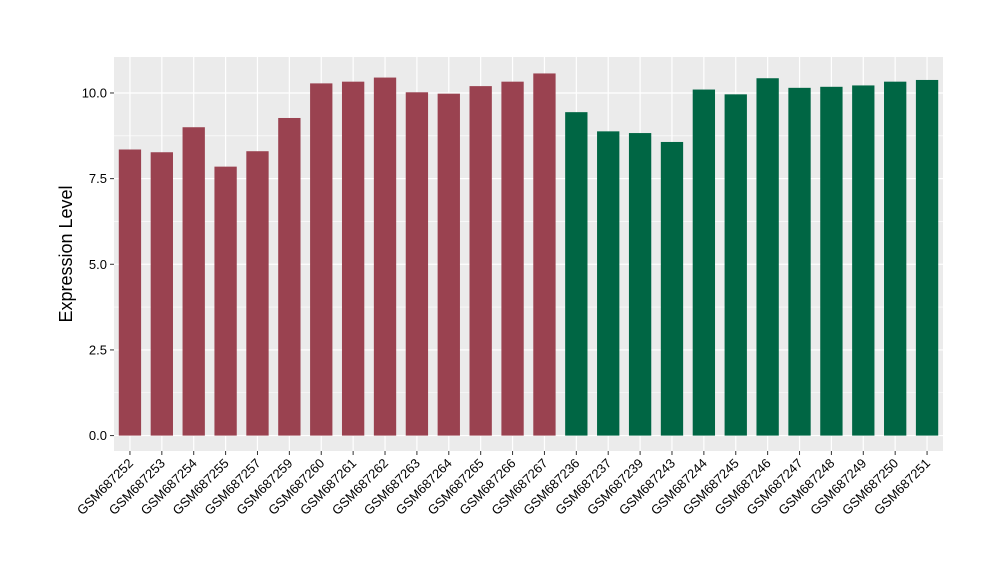 This screenshot has height=585, width=1000. I want to click on y-axis: 0.0 2.5 5.0 7.5 10.0, so click(98, 264).